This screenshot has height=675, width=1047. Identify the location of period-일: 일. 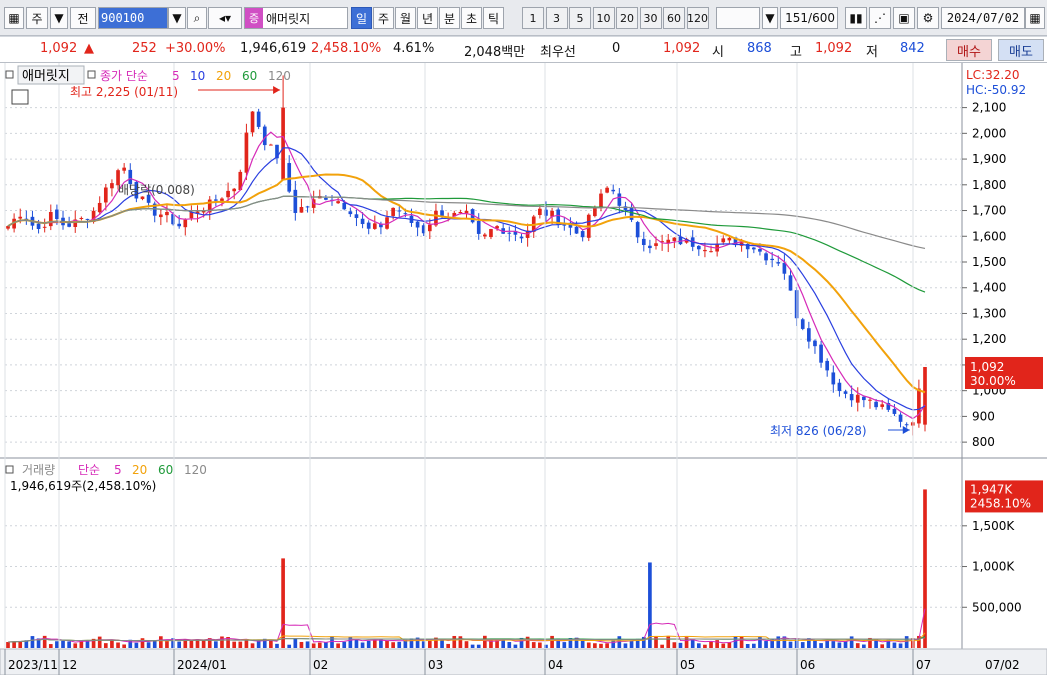
(361, 18).